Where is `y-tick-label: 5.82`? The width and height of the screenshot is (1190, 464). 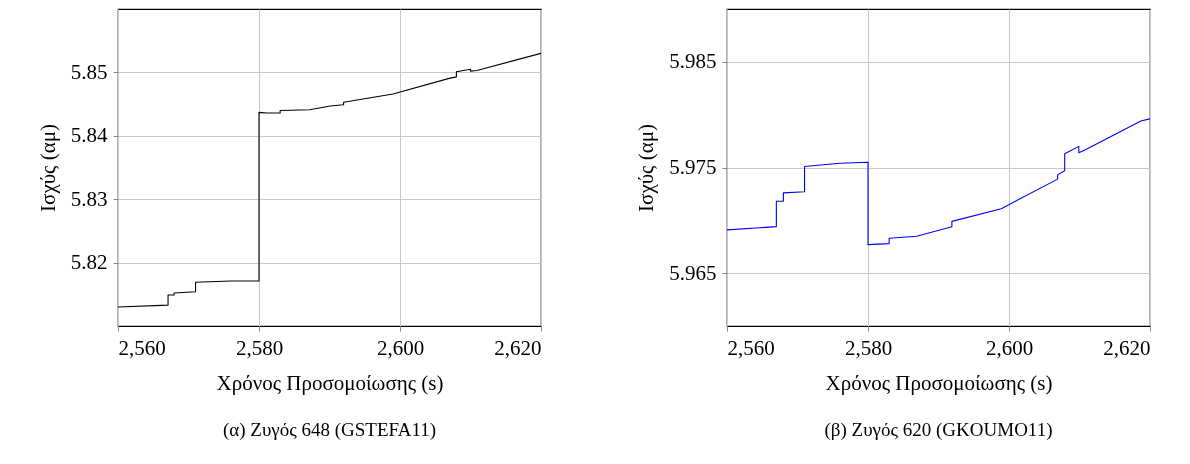
y-tick-label: 5.82 is located at coordinates (89, 262).